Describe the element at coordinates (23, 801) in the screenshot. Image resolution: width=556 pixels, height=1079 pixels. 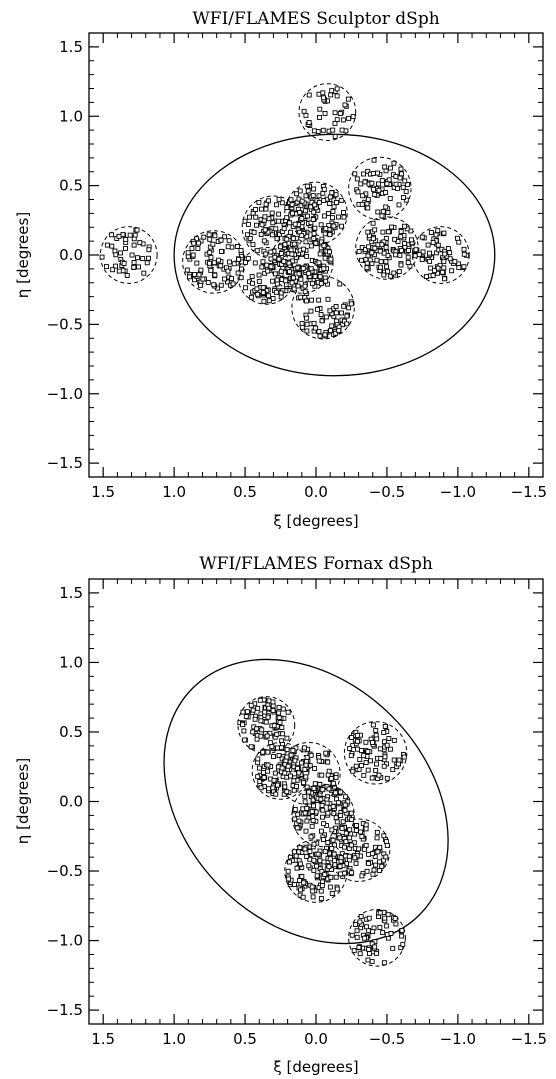
I see `y-axis-label: η [degrees]` at that location.